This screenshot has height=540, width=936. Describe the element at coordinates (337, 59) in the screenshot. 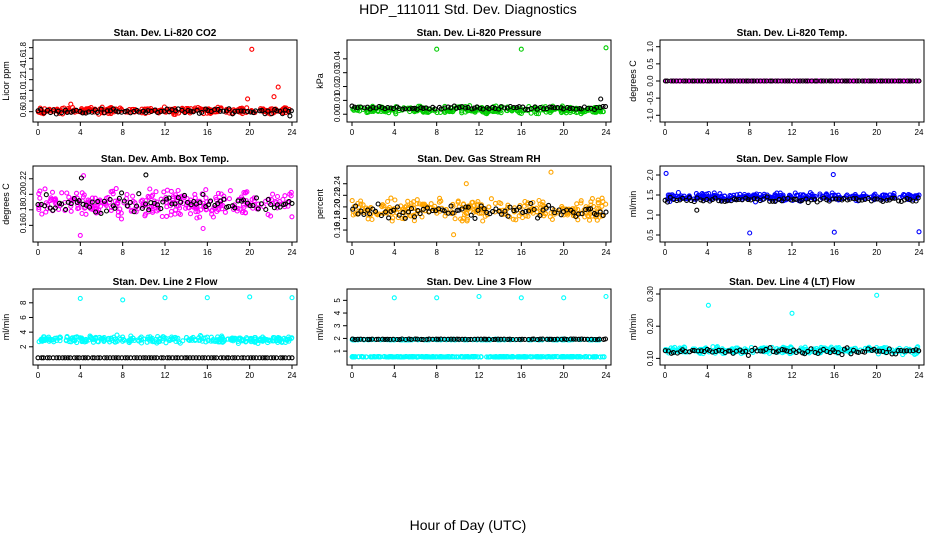

I see `y-tick-label: 0.04` at that location.